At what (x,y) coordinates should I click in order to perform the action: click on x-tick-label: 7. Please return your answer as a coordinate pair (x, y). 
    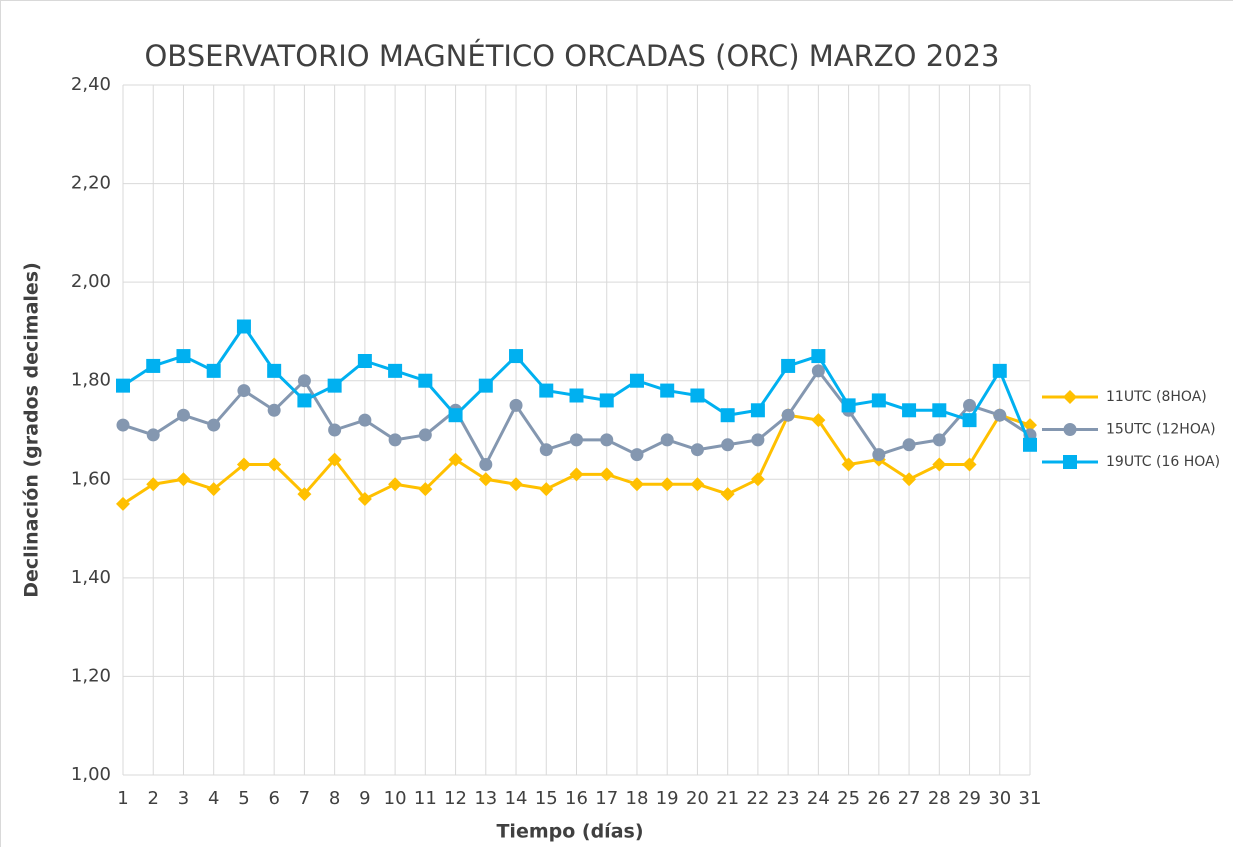
    Looking at the image, I should click on (304, 798).